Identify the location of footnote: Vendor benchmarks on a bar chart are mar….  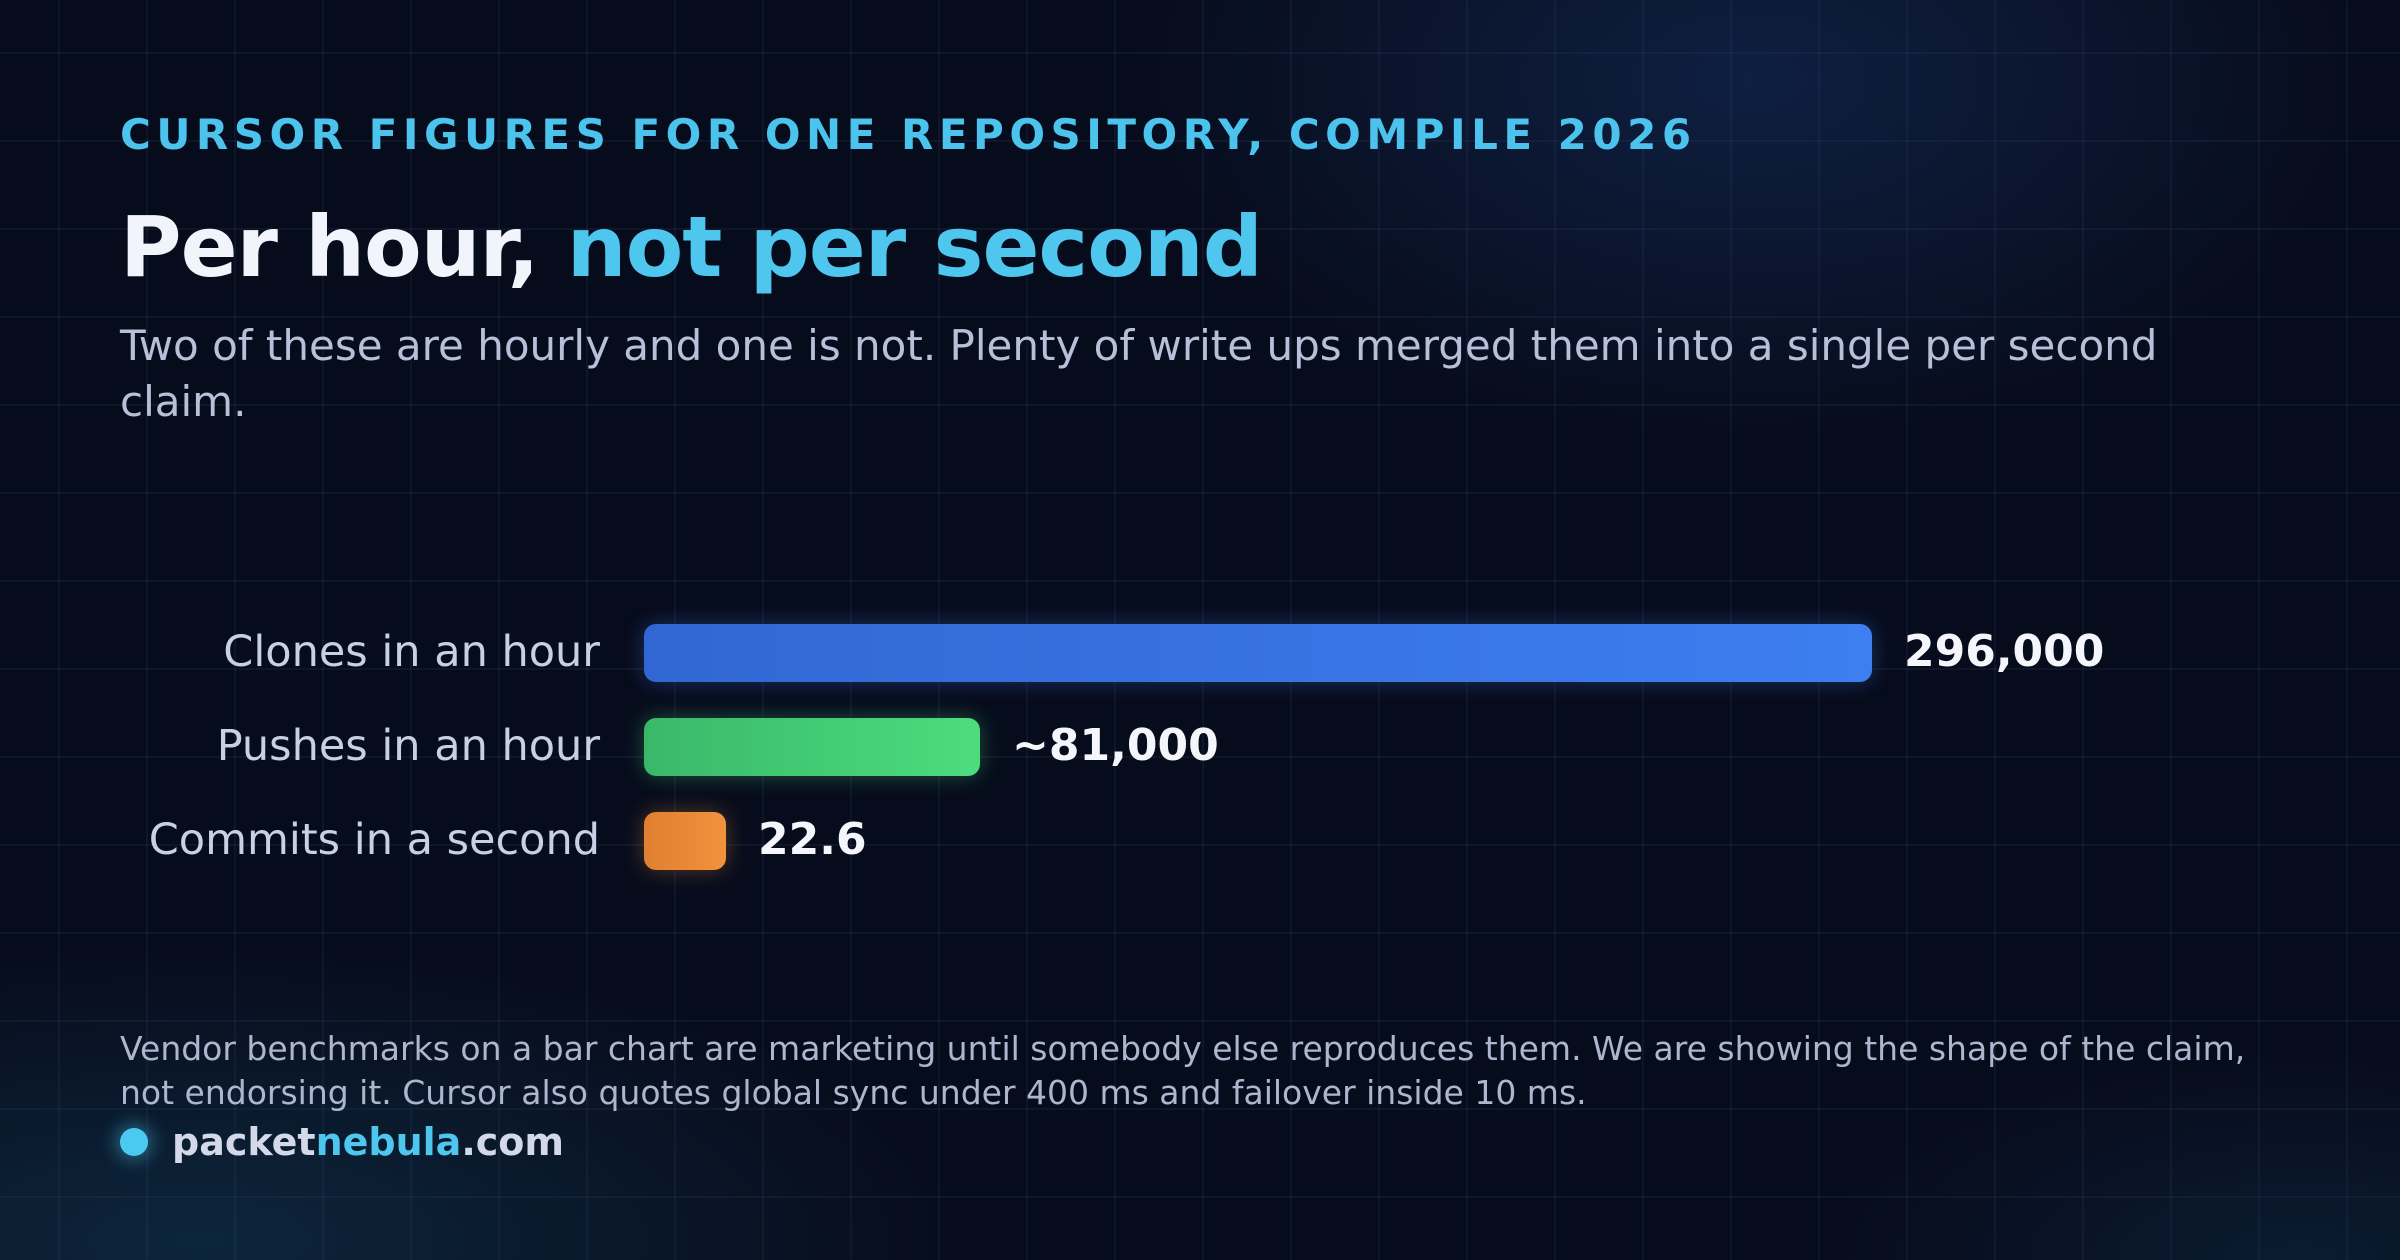
(1183, 1070).